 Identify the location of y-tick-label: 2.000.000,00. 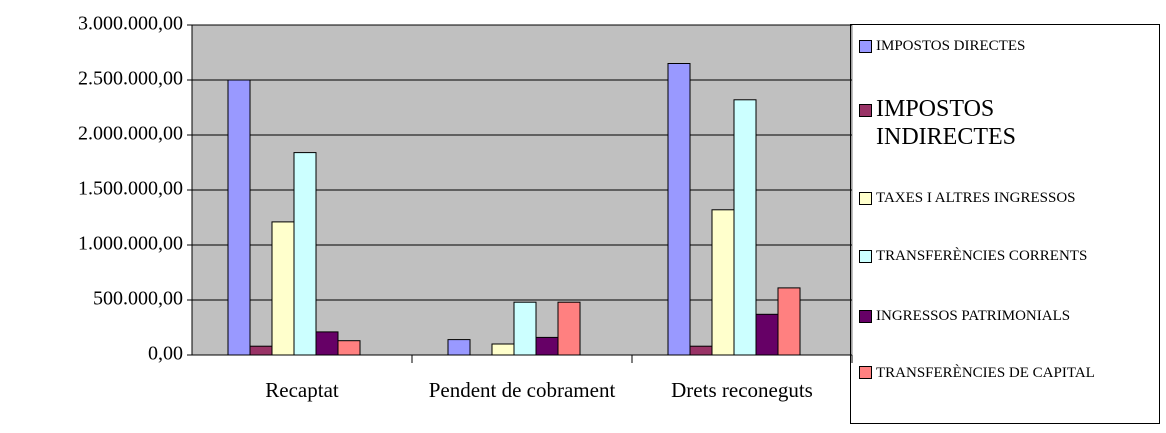
(130, 134).